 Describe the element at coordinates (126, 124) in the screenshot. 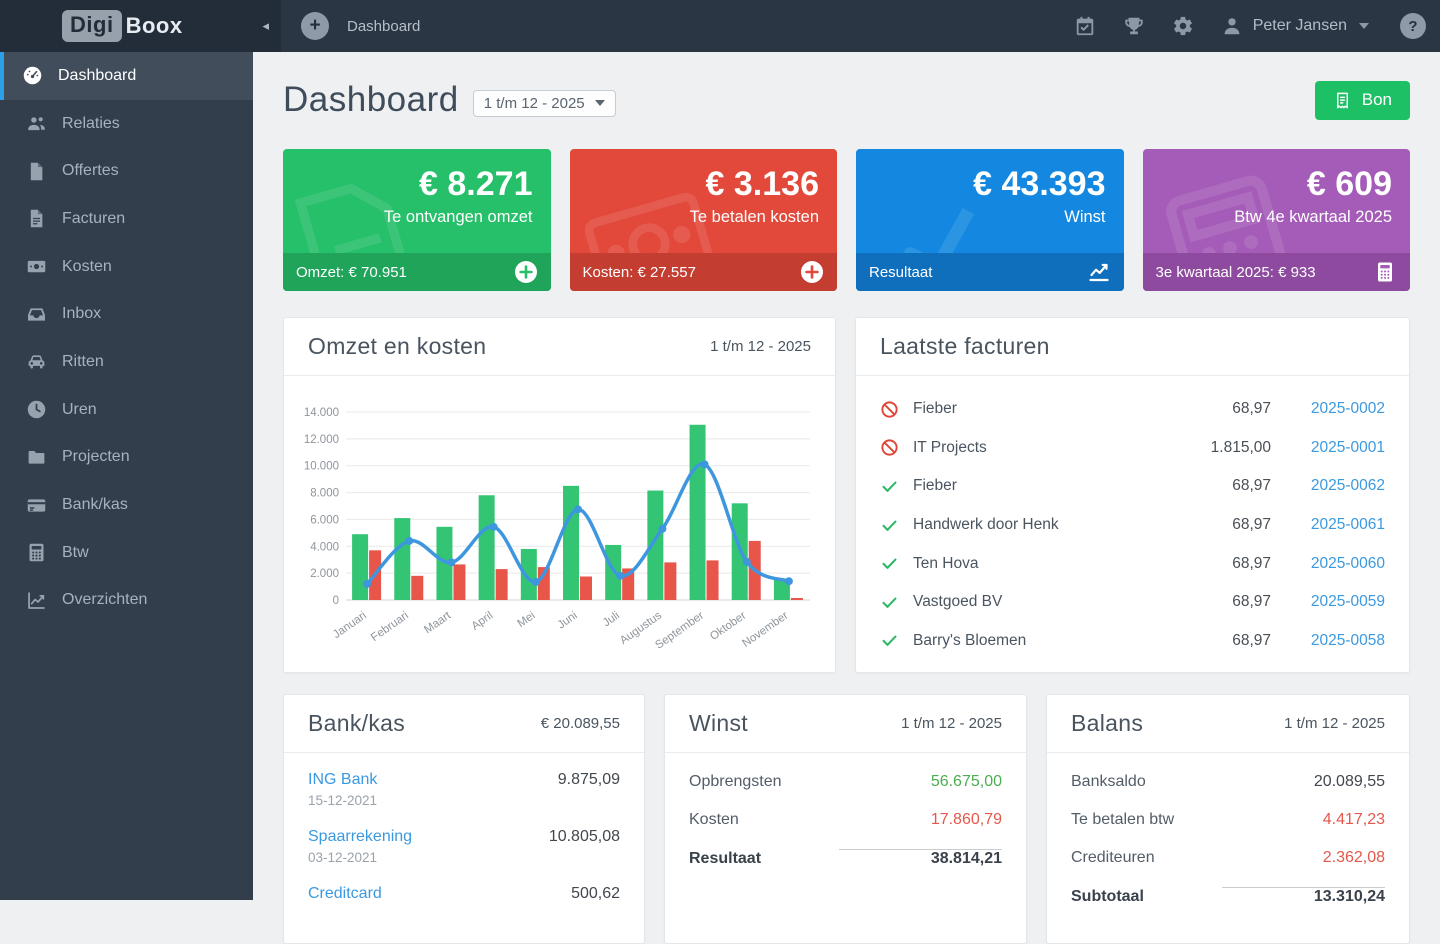

I see `sidebar-item-relaties: Relaties` at that location.